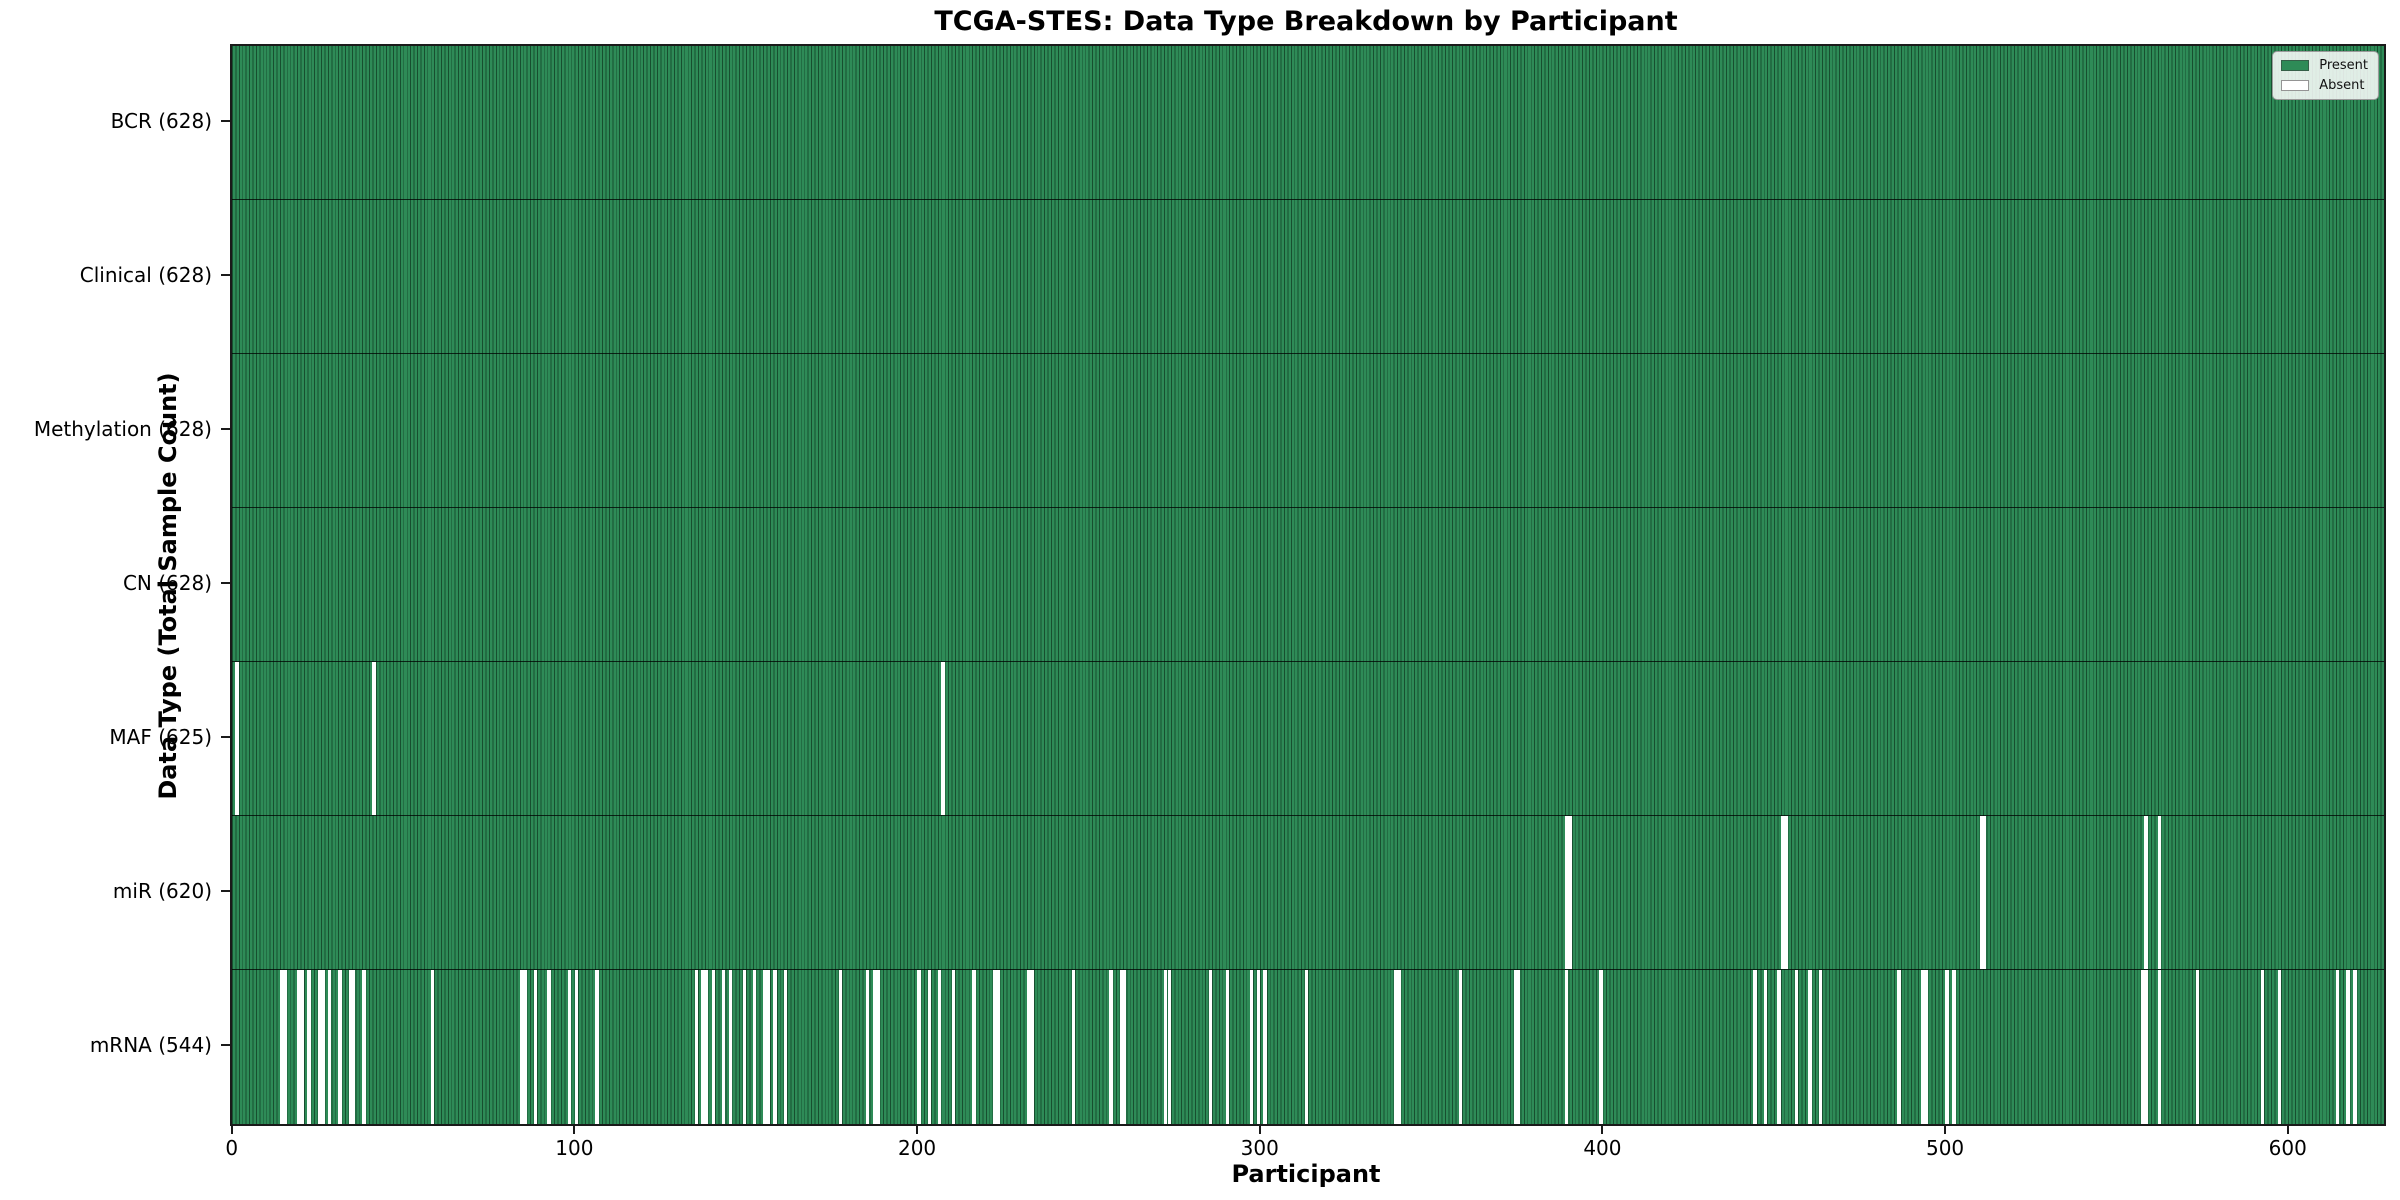  What do you see at coordinates (2295, 65) in the screenshot?
I see `present-swatch` at bounding box center [2295, 65].